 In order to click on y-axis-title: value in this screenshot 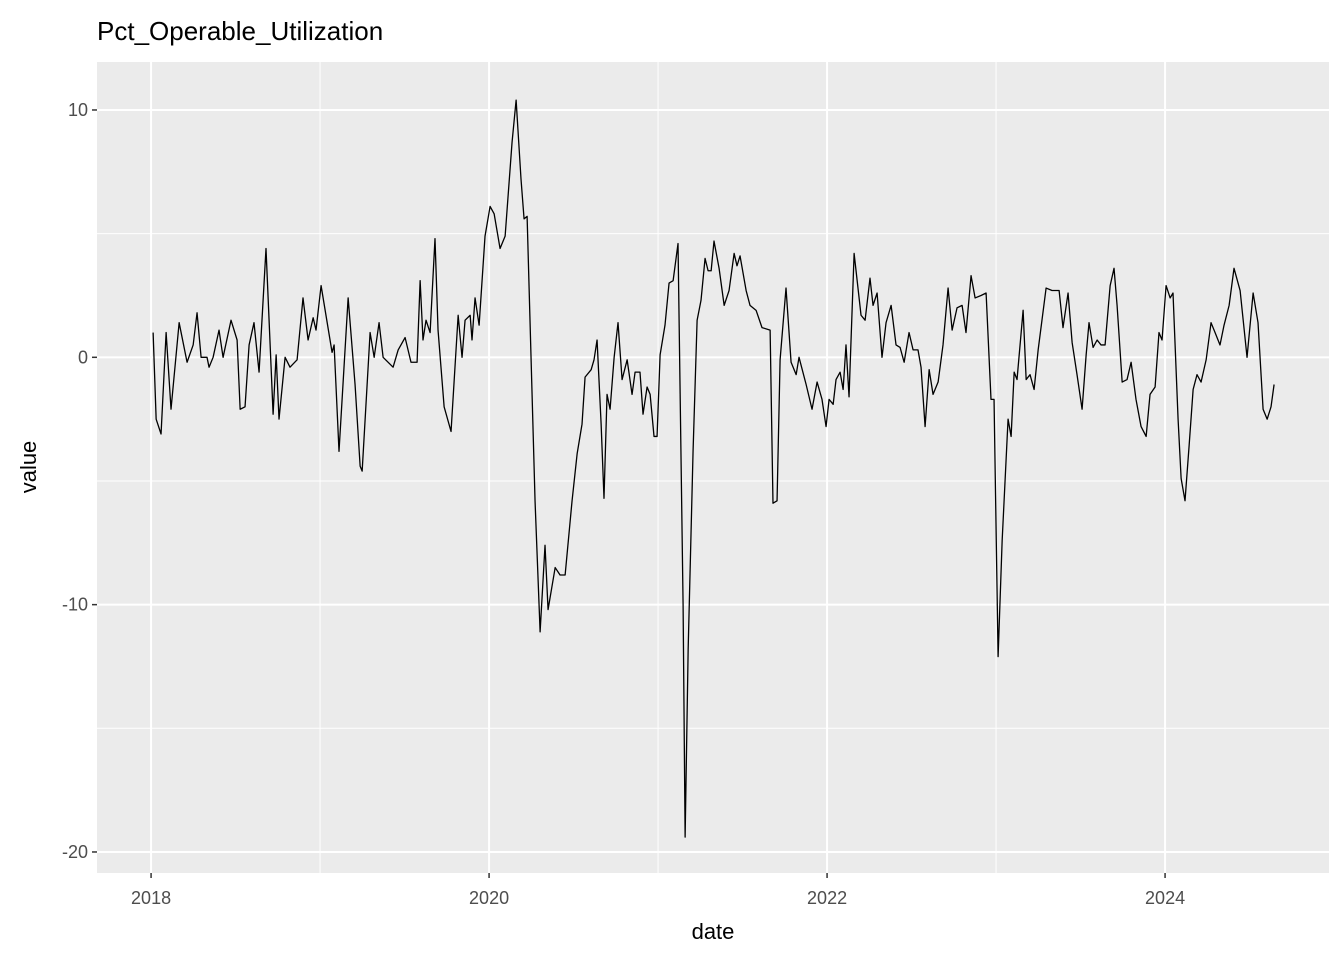, I will do `click(28, 467)`.